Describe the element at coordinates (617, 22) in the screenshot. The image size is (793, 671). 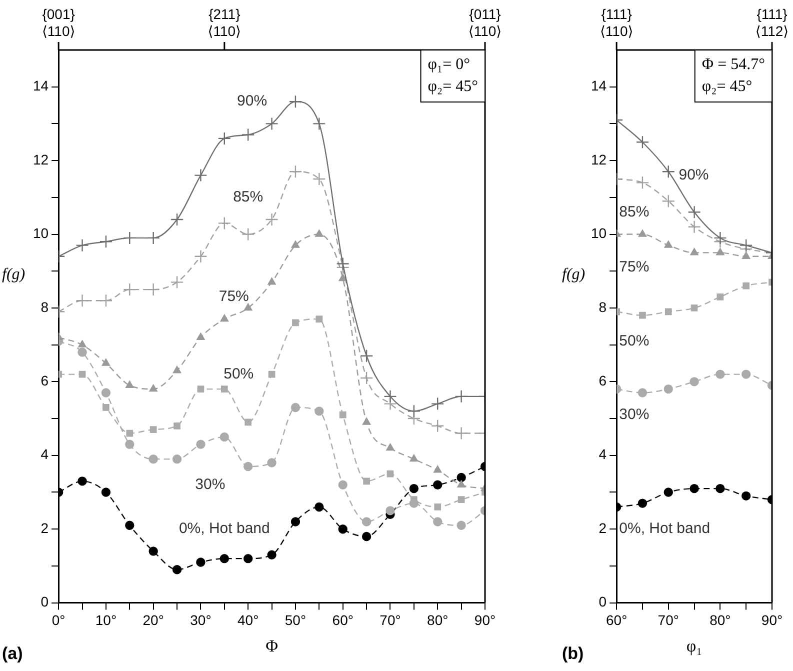
I see `text: {111} ⟨110⟩` at that location.